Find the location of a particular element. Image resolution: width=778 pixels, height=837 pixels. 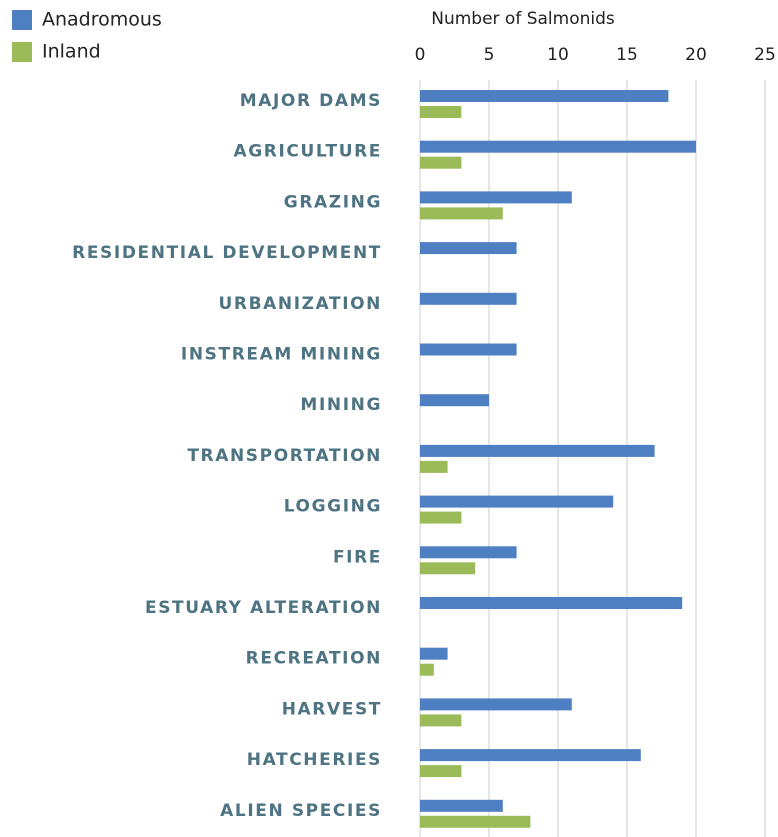

x-axis-label: Number of Salmonids is located at coordinates (523, 19).